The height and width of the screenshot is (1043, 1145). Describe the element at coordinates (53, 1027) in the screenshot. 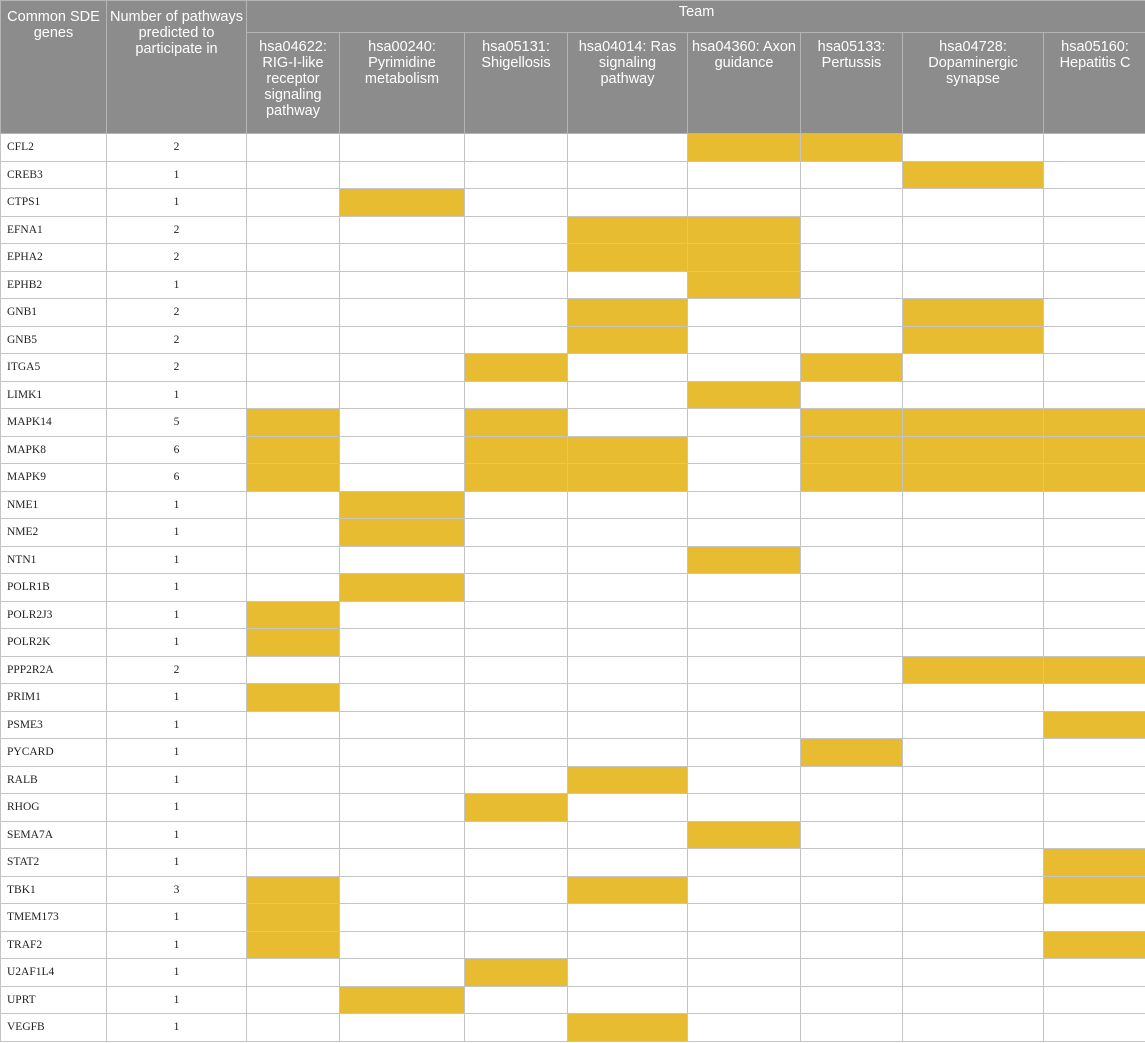

I see `gene-cell: VEGFB` at that location.